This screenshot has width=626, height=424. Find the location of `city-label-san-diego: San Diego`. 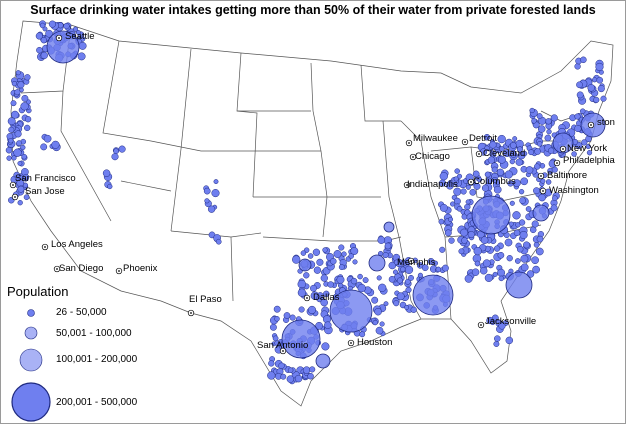

city-label-san-diego: San Diego is located at coordinates (81, 268).